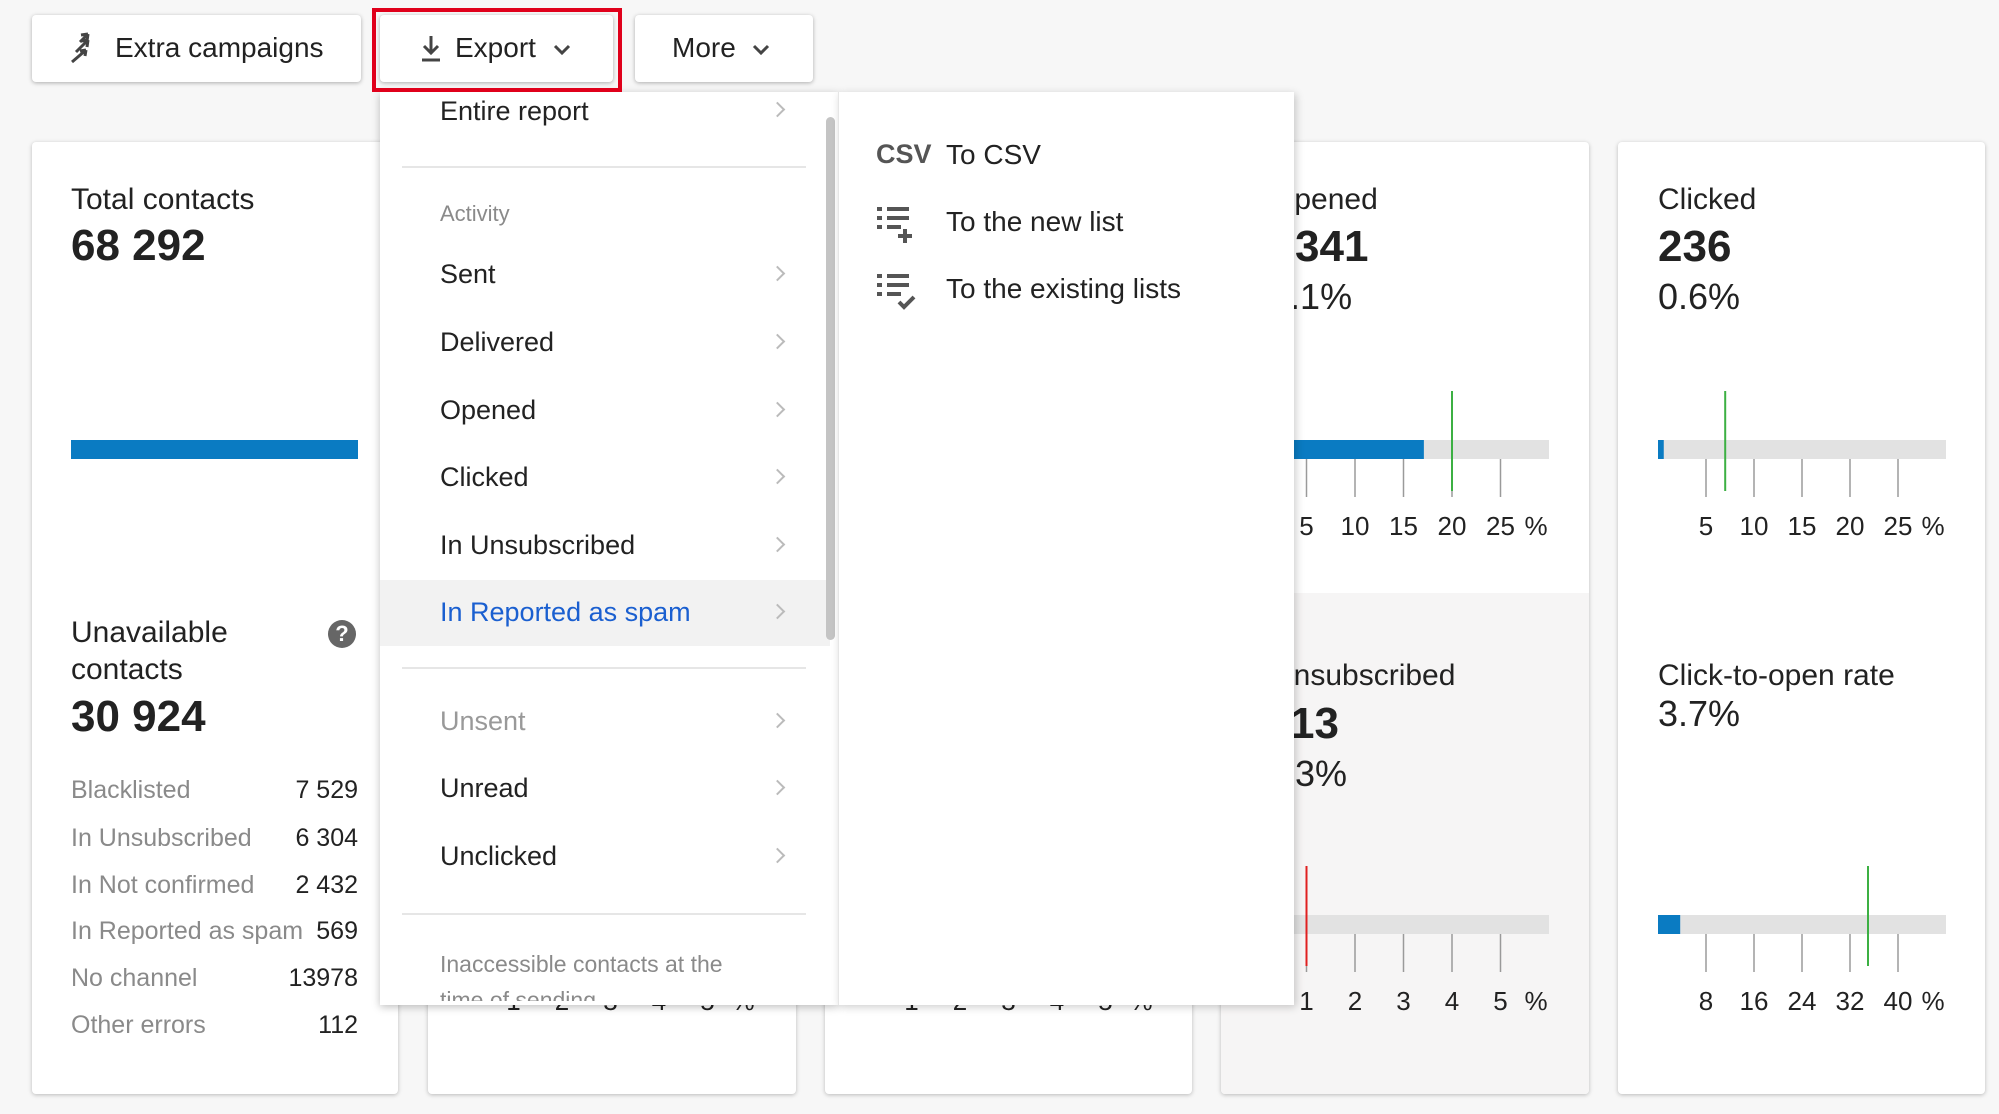  I want to click on help-icon: ?, so click(342, 634).